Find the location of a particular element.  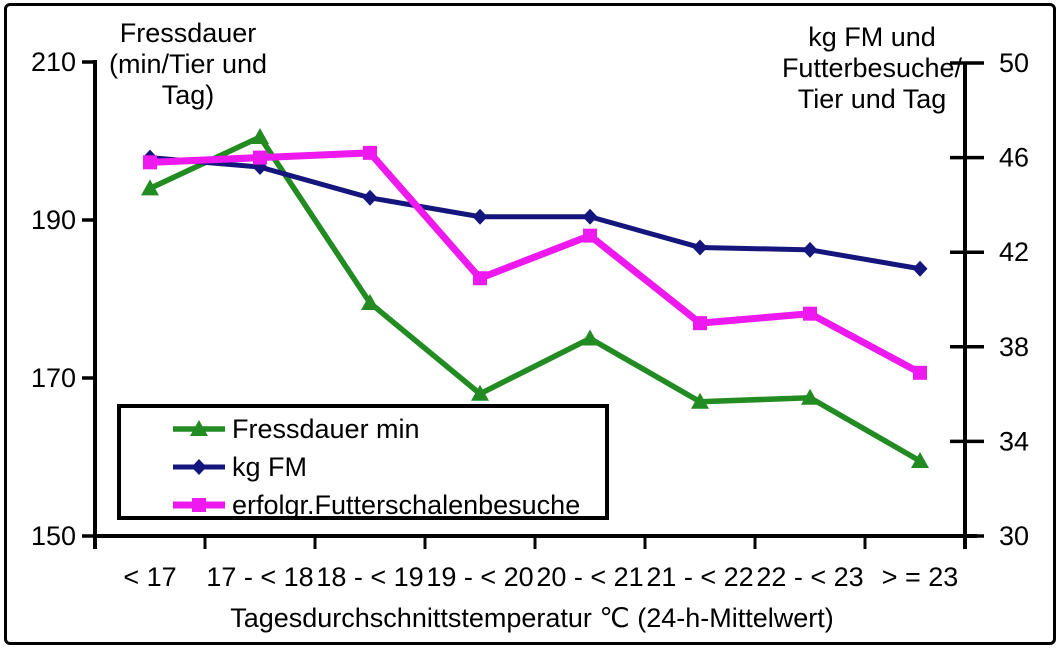

x-axis-tick-label: > = 23 is located at coordinates (920, 577).